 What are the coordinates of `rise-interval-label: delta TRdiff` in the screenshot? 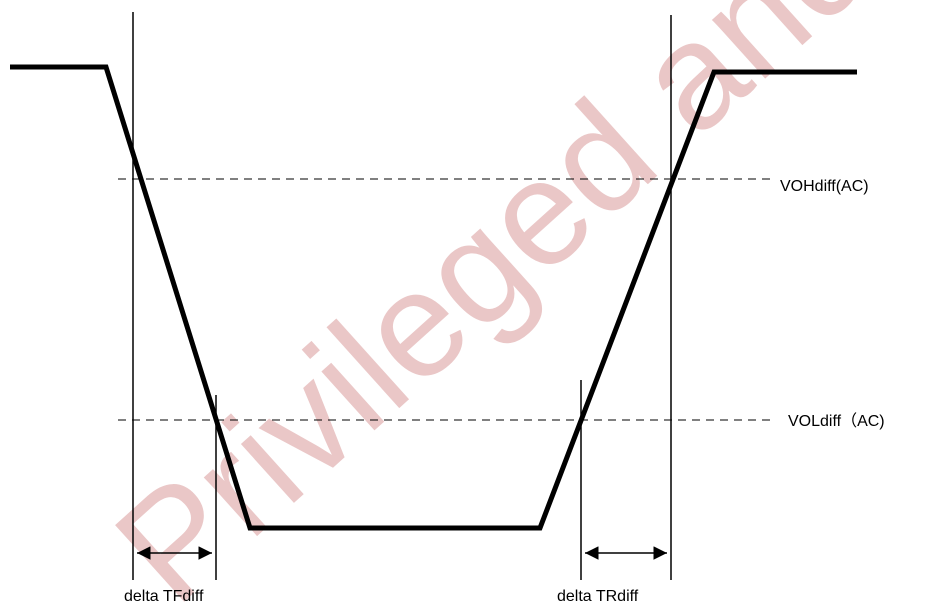 It's located at (598, 596).